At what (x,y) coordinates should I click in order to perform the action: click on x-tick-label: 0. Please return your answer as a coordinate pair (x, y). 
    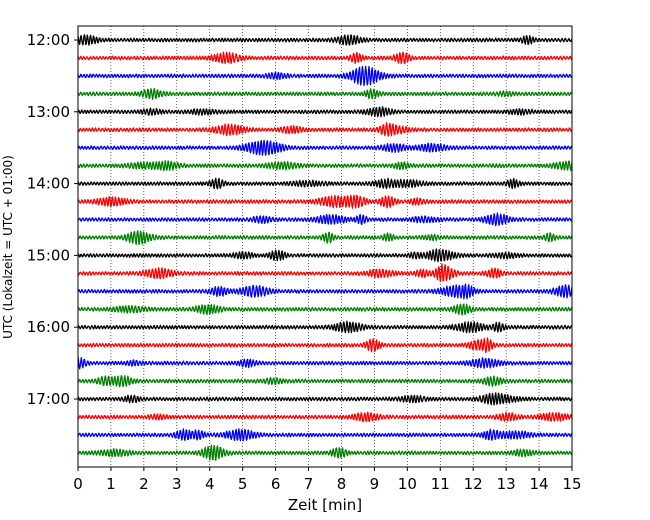
    Looking at the image, I should click on (78, 484).